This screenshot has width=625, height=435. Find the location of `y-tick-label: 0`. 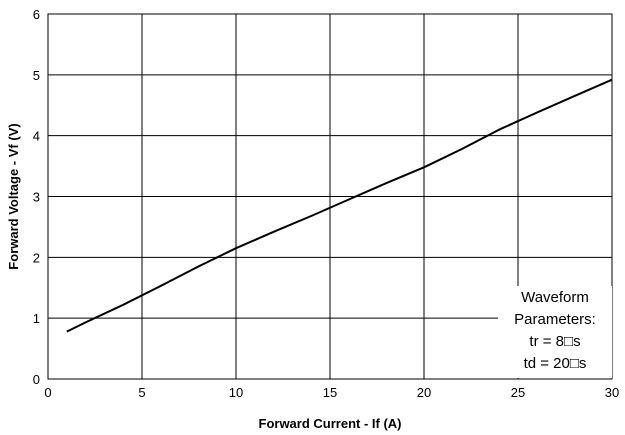

y-tick-label: 0 is located at coordinates (36, 379).